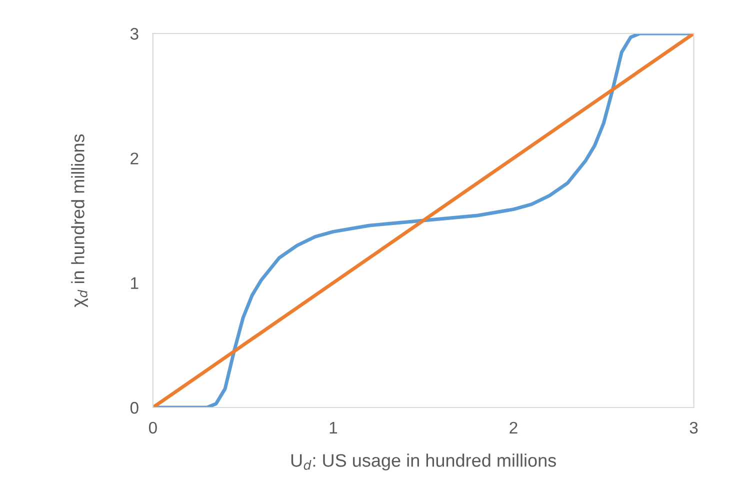  I want to click on x-tick-label: 3, so click(694, 428).